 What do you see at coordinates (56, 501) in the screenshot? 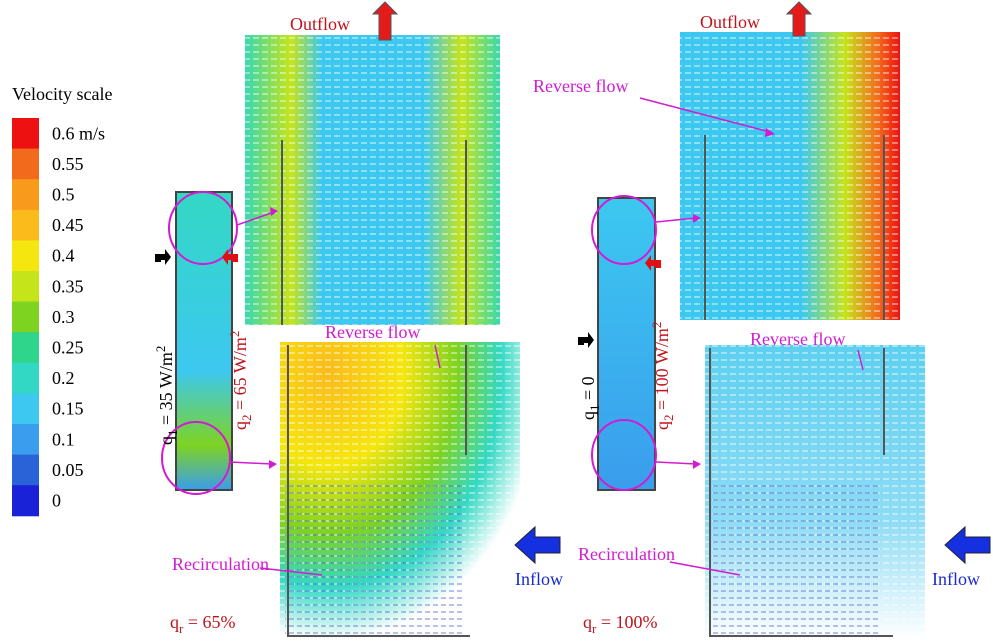
I see `legend-label: 0` at bounding box center [56, 501].